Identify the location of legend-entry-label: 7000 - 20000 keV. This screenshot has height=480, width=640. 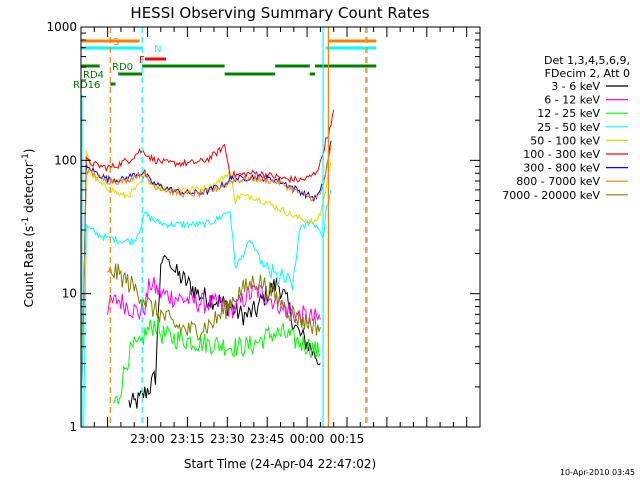
(551, 195).